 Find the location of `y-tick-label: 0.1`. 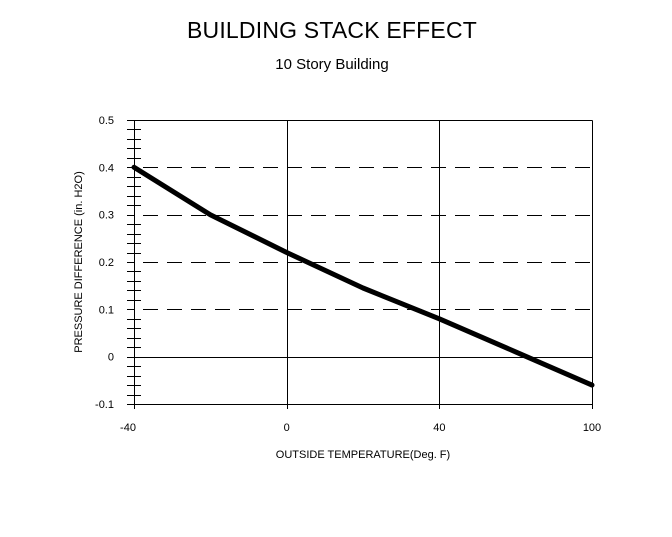

y-tick-label: 0.1 is located at coordinates (106, 310).